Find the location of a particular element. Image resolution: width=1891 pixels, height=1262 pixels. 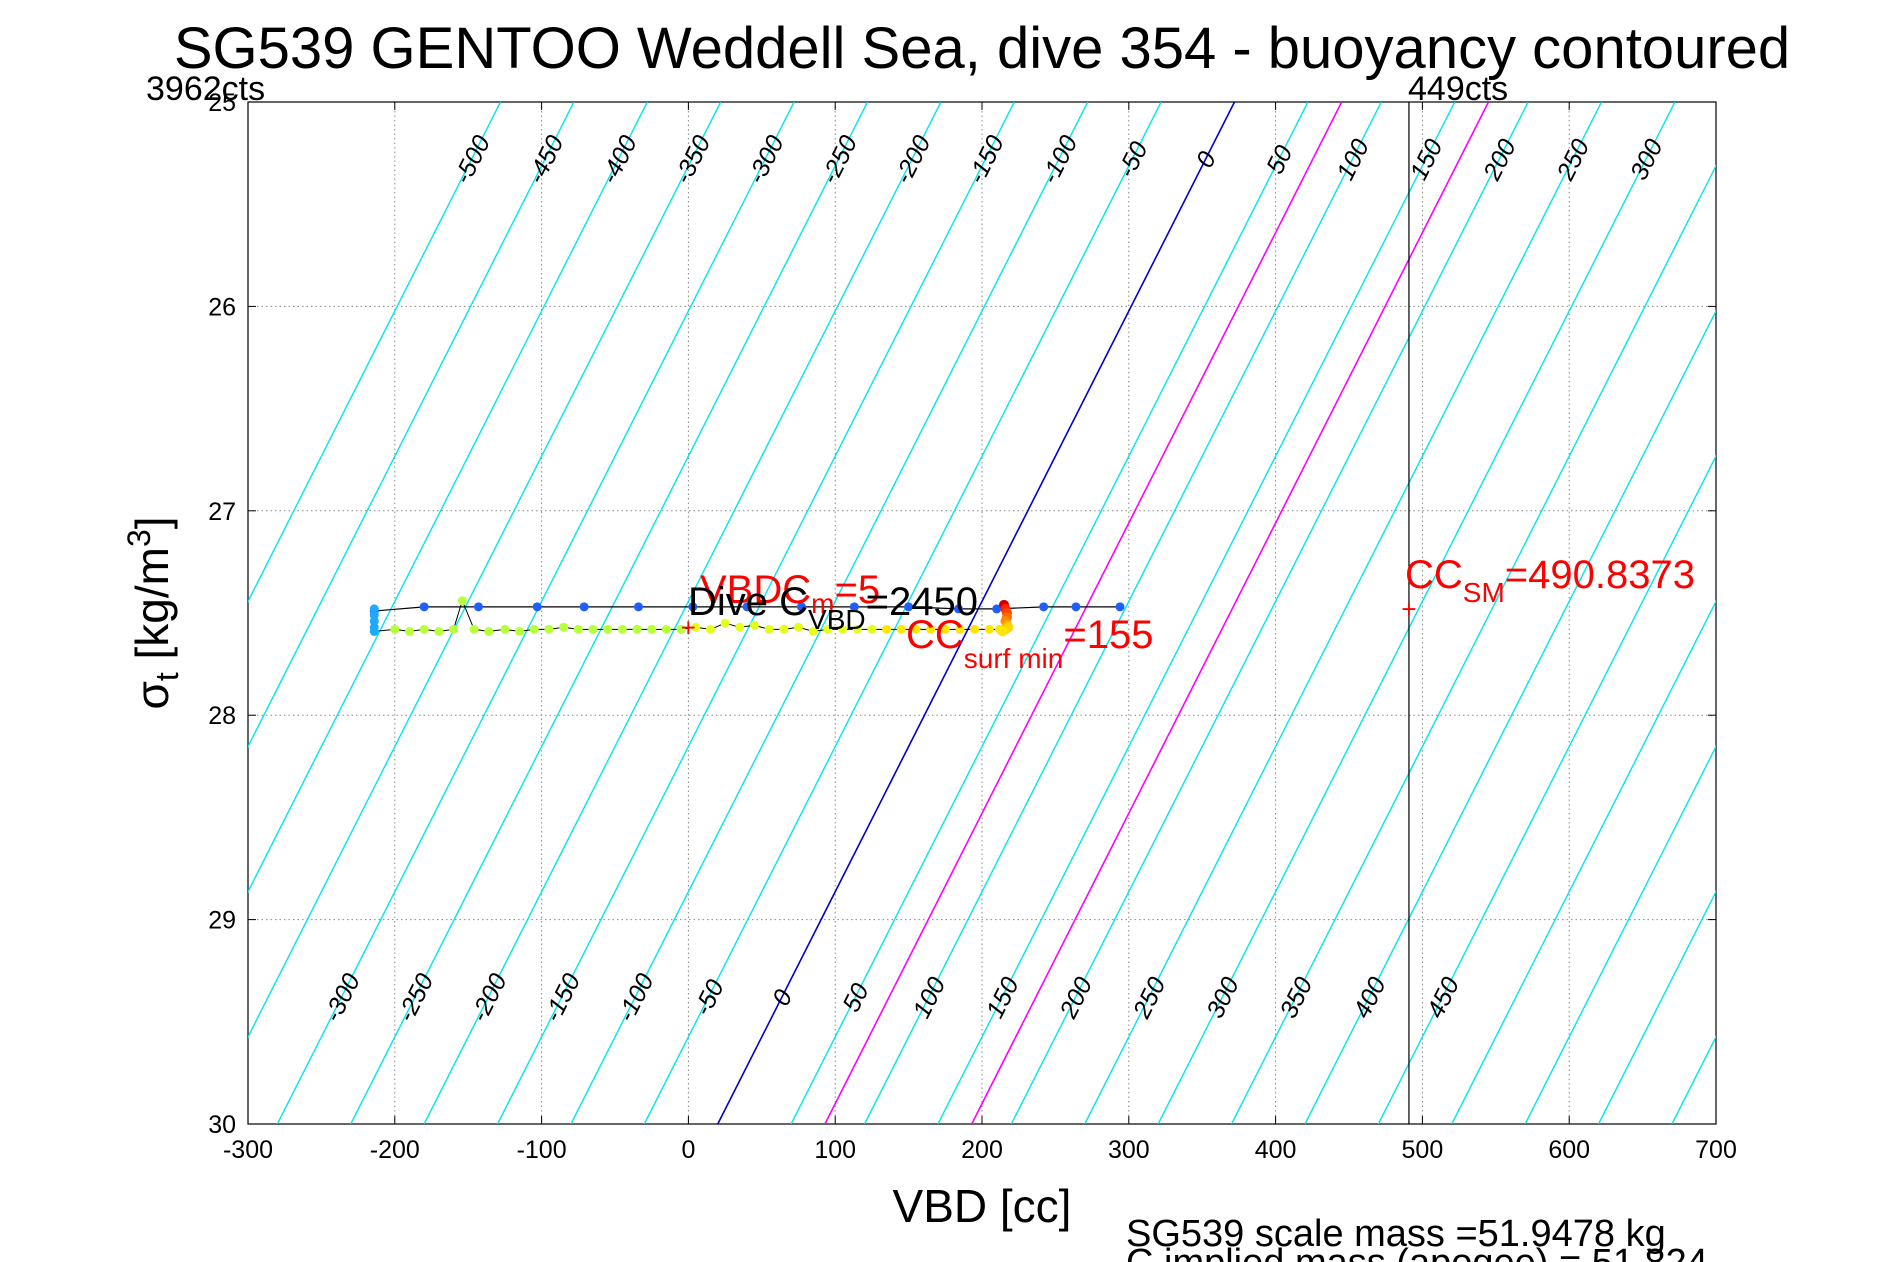

descent-track-line is located at coordinates (747, 609).